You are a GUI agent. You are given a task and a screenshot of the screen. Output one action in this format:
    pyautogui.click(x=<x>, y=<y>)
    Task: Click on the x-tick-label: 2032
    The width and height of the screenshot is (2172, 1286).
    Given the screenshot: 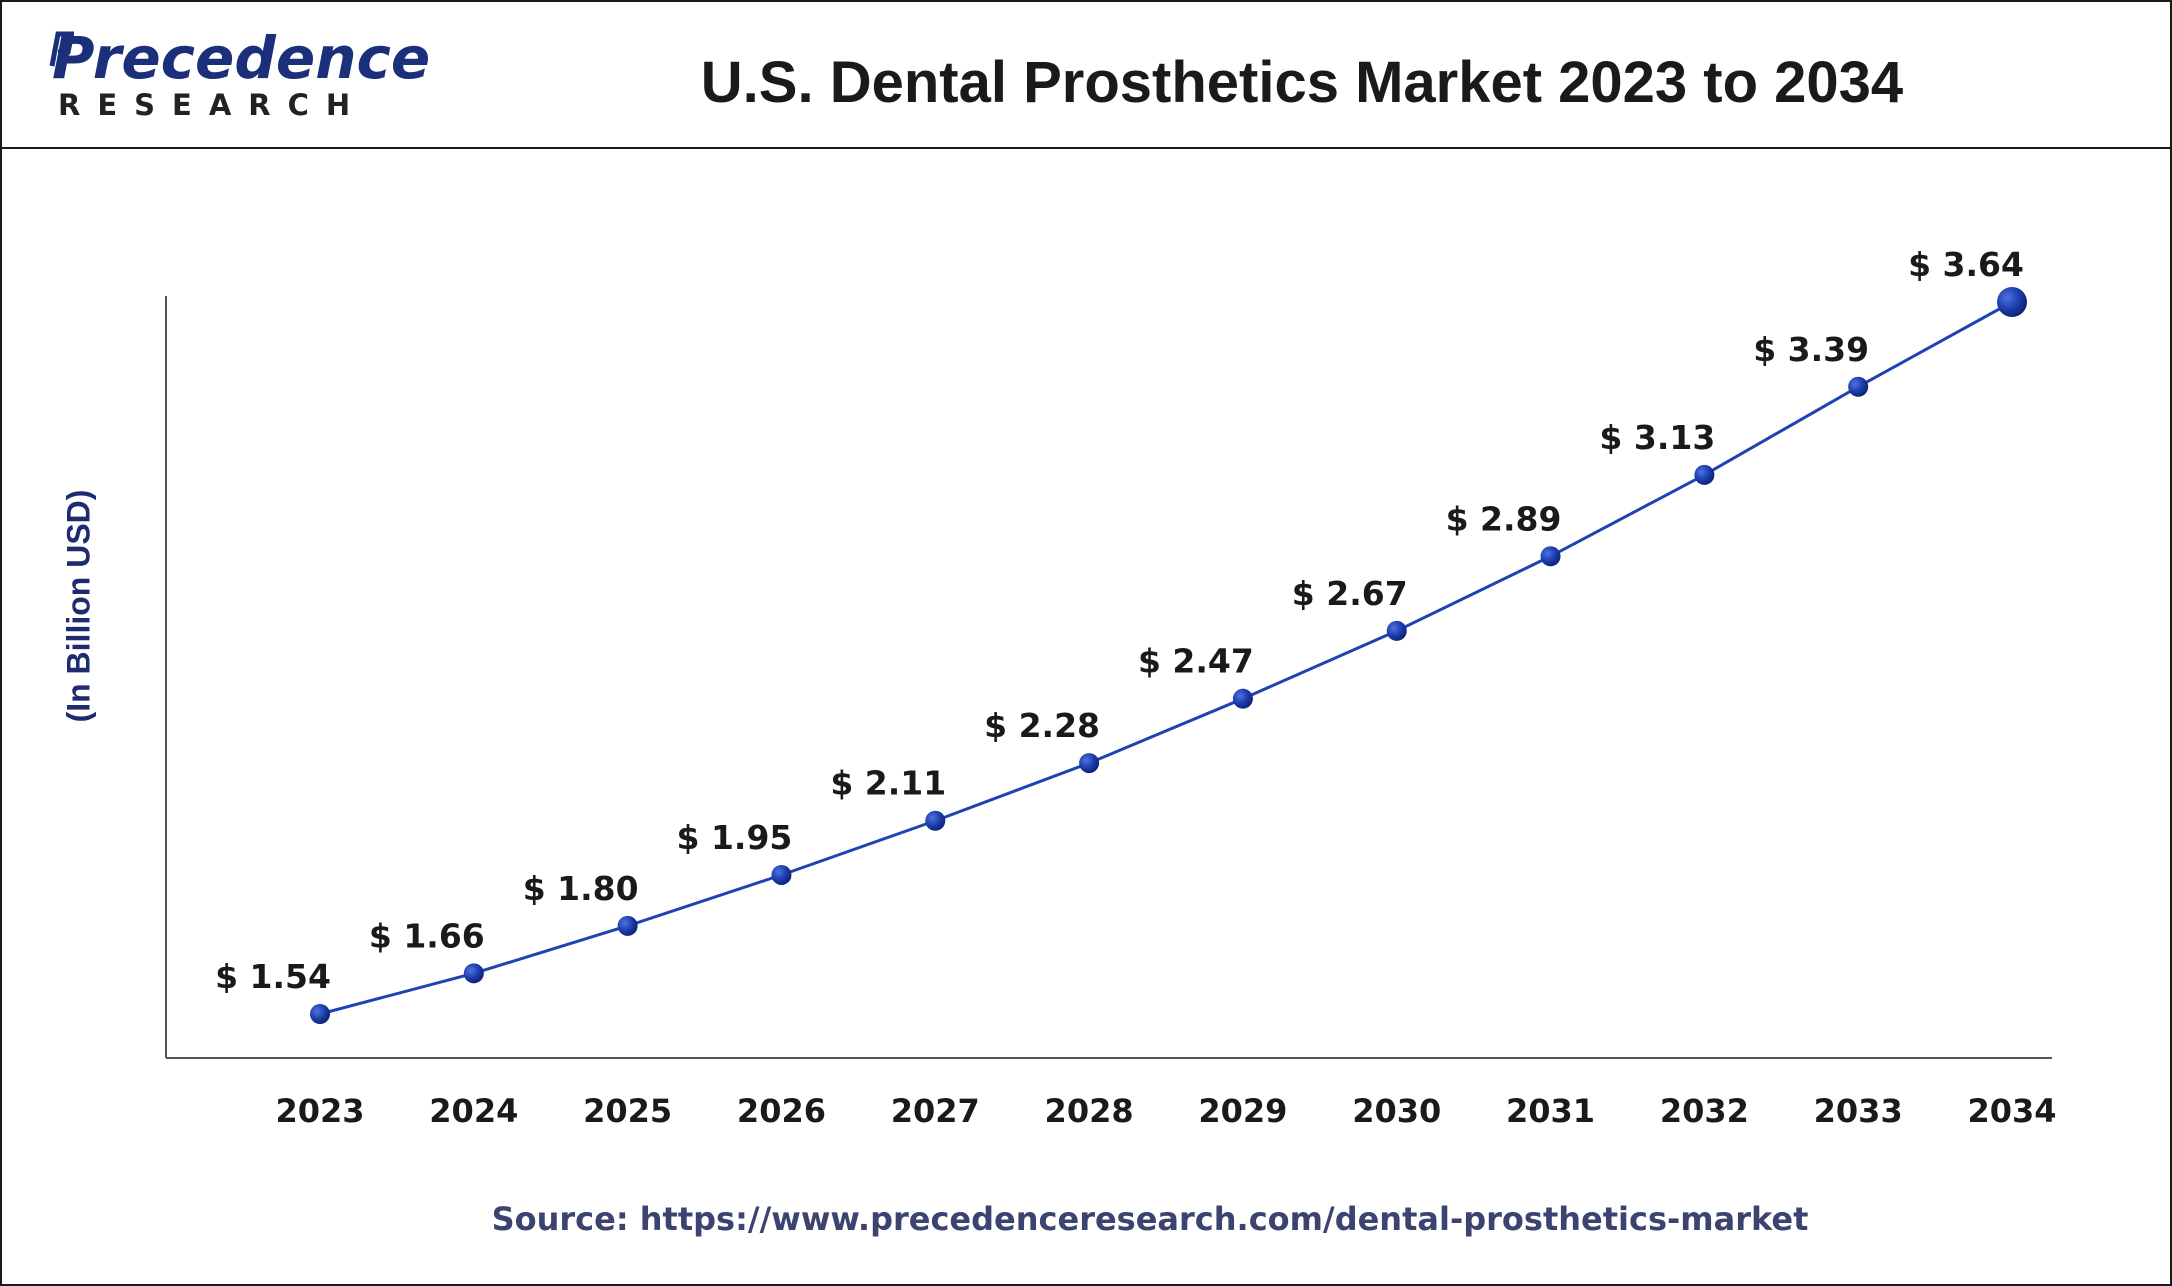 What is the action you would take?
    pyautogui.click(x=1704, y=1111)
    